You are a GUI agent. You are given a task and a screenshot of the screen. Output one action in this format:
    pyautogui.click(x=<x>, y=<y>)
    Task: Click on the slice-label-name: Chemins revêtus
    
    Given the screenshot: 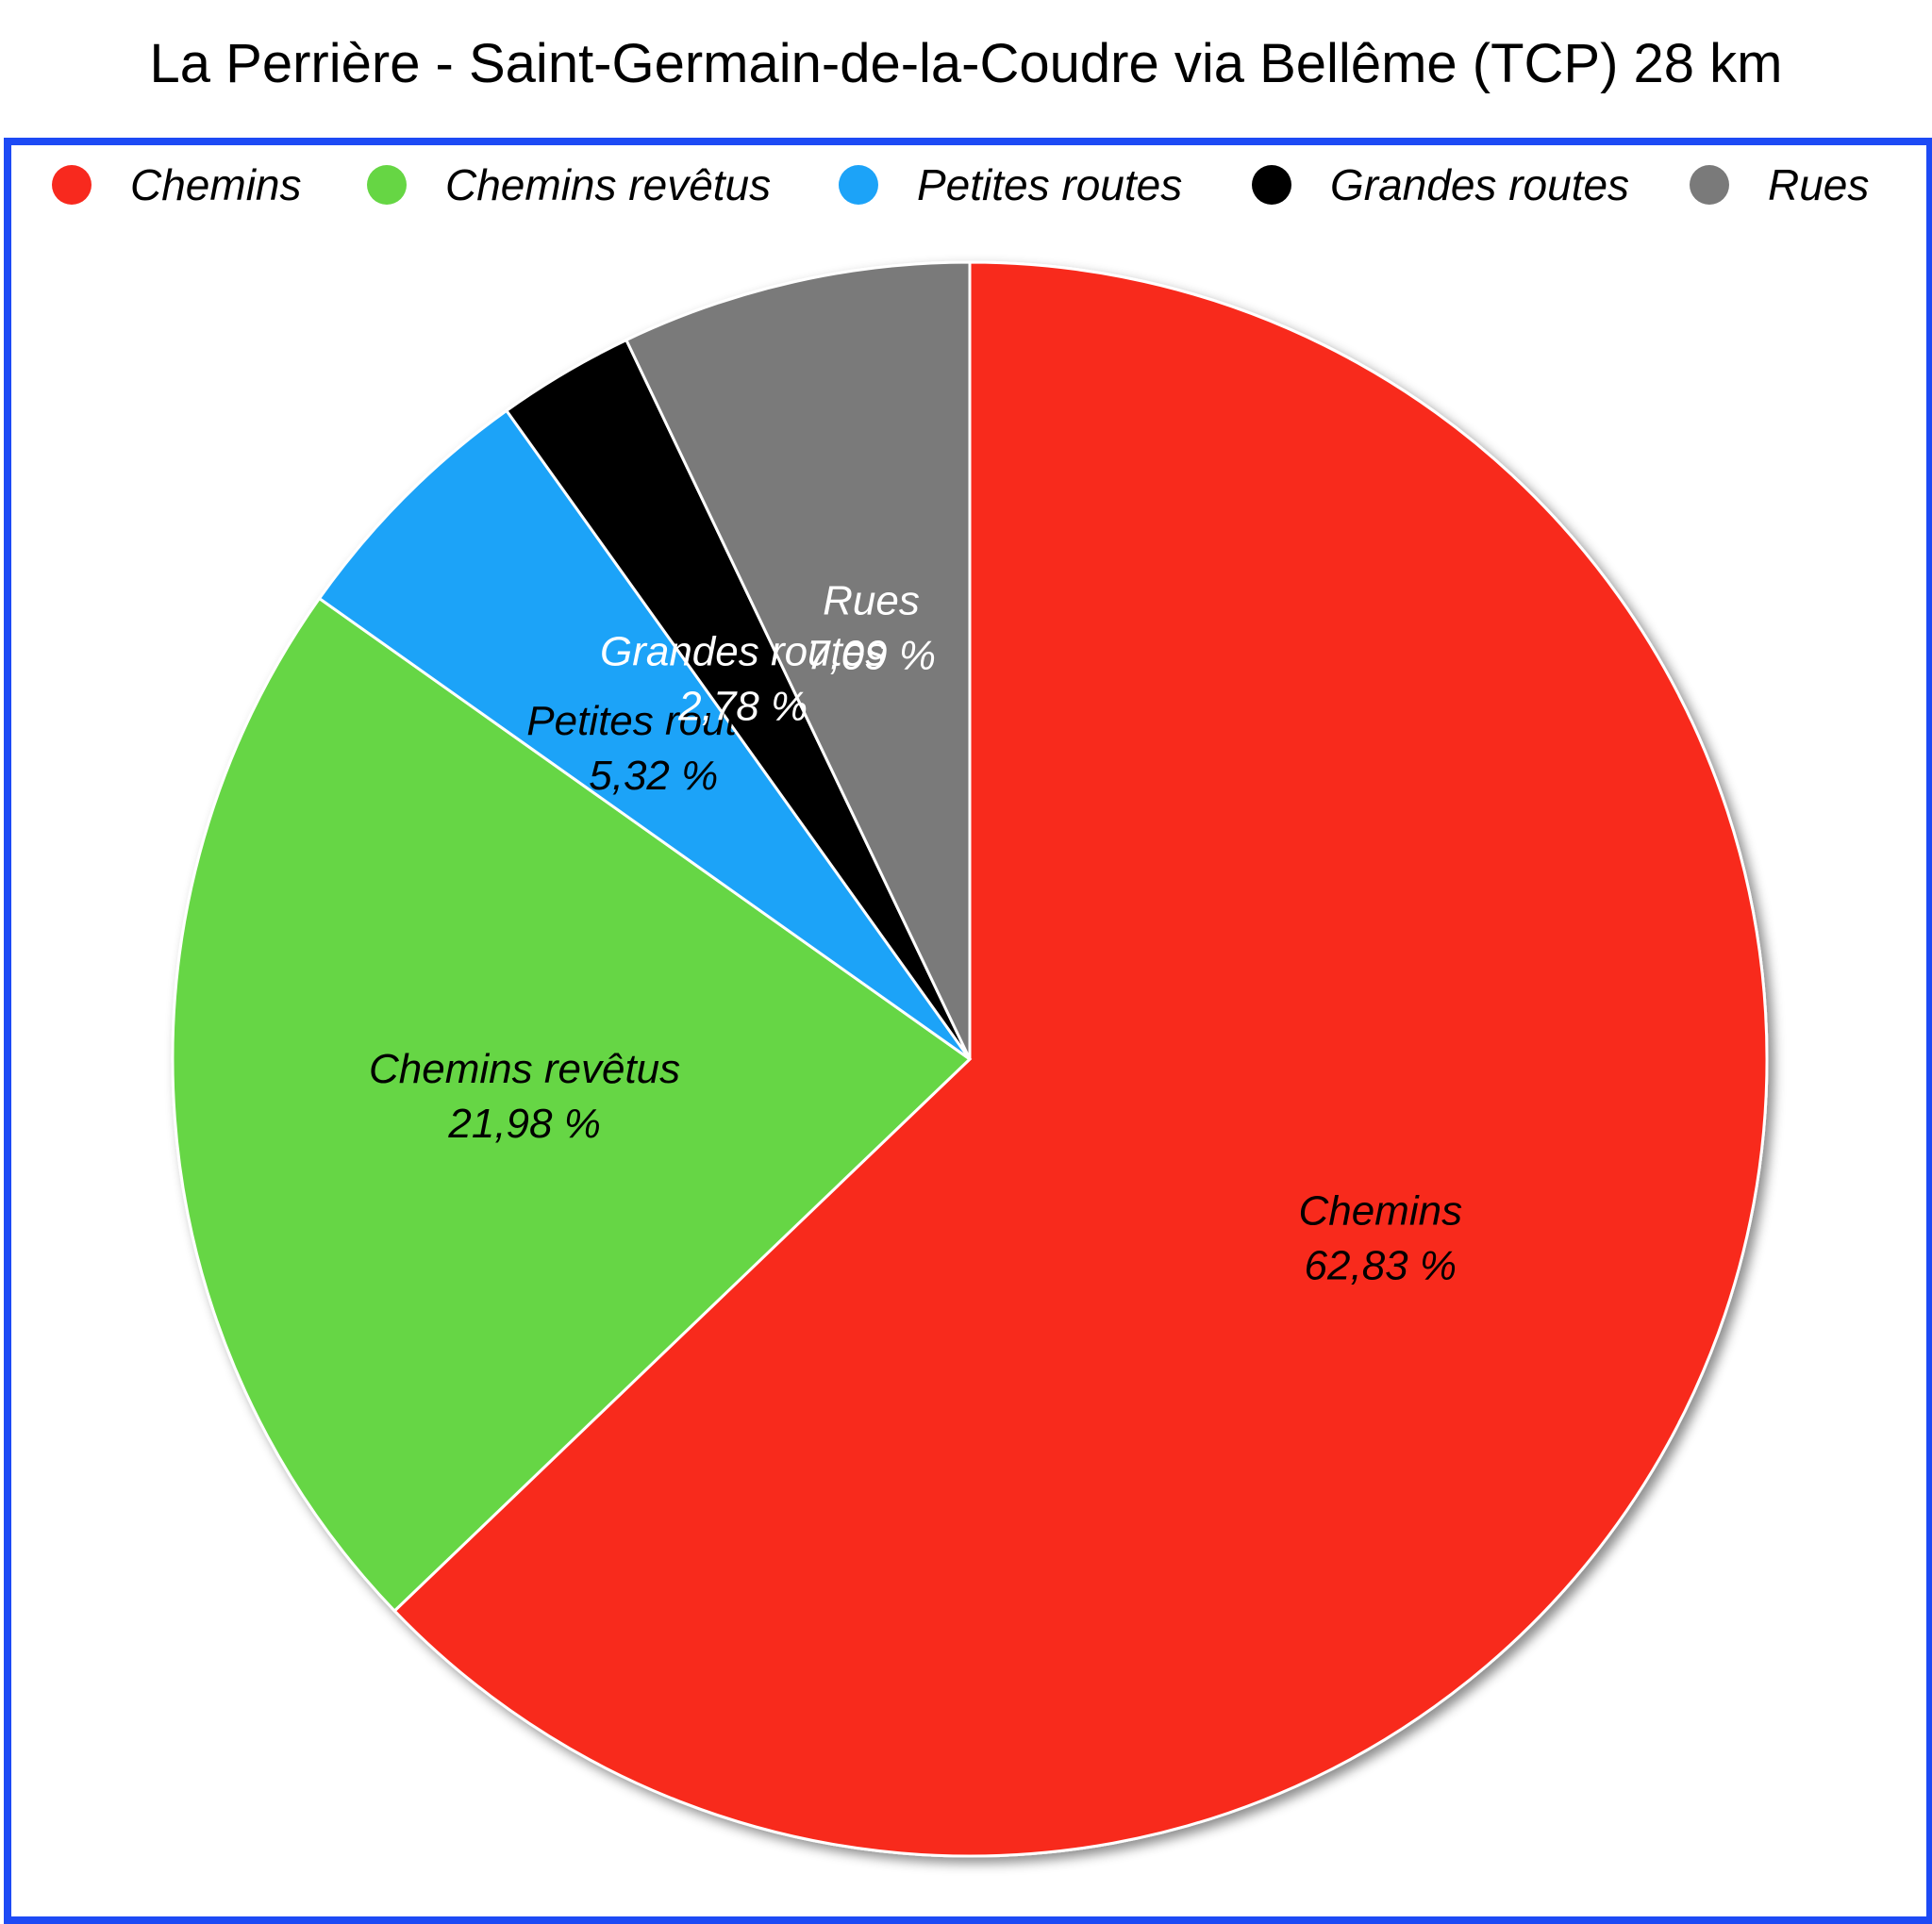 What is the action you would take?
    pyautogui.click(x=524, y=1069)
    